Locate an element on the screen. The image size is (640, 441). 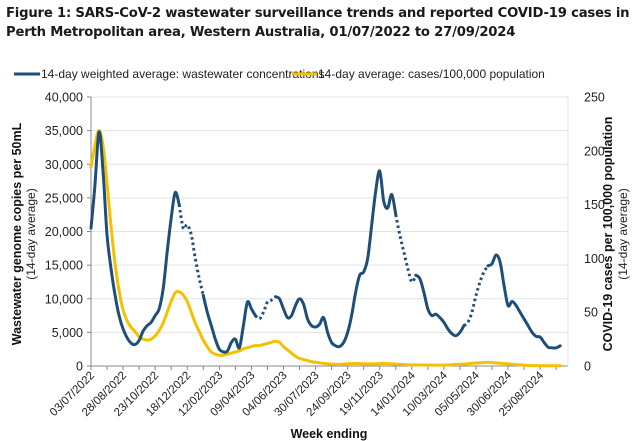
y-axis-subtitle: (14-day average) is located at coordinates (31, 233).